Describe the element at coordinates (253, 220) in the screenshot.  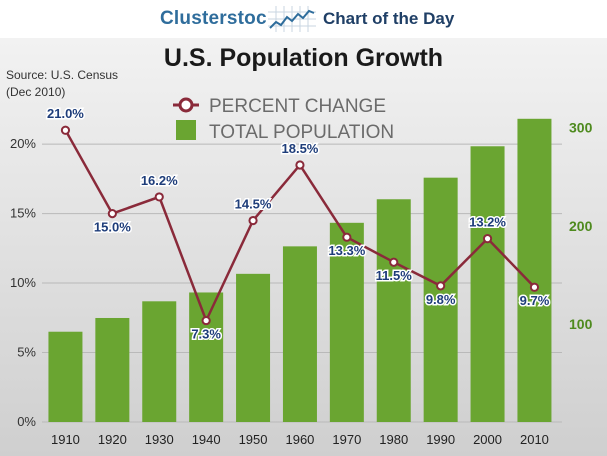
I see `point-1950` at that location.